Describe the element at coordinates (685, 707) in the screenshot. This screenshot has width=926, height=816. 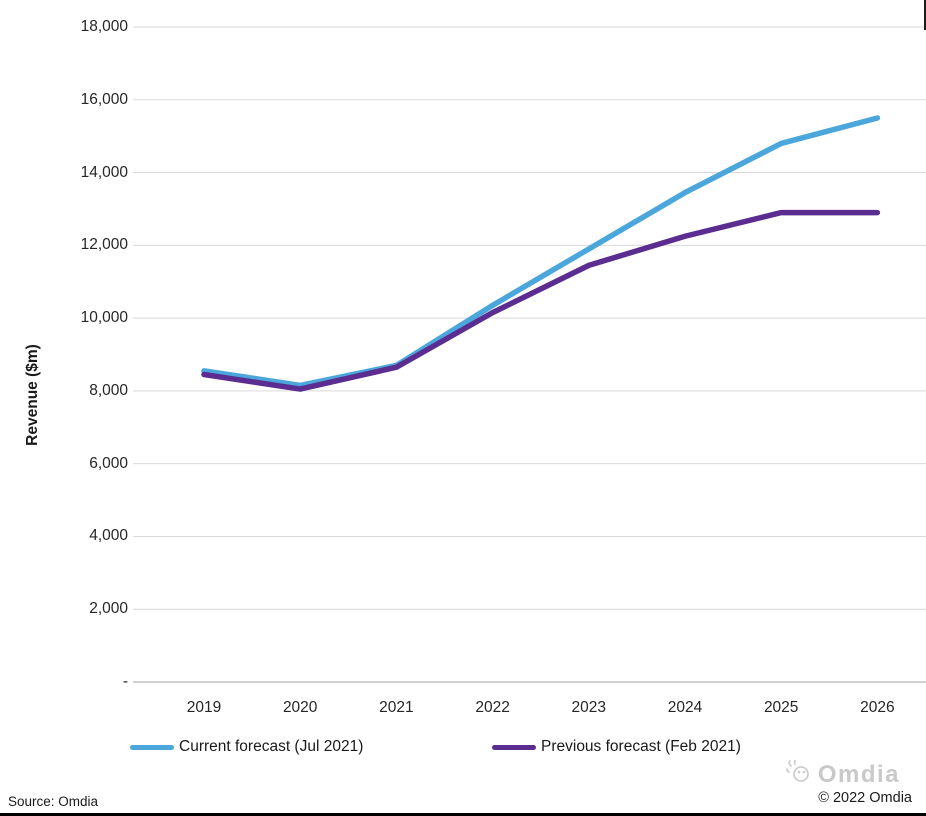
I see `x-tick-label: 2024` at that location.